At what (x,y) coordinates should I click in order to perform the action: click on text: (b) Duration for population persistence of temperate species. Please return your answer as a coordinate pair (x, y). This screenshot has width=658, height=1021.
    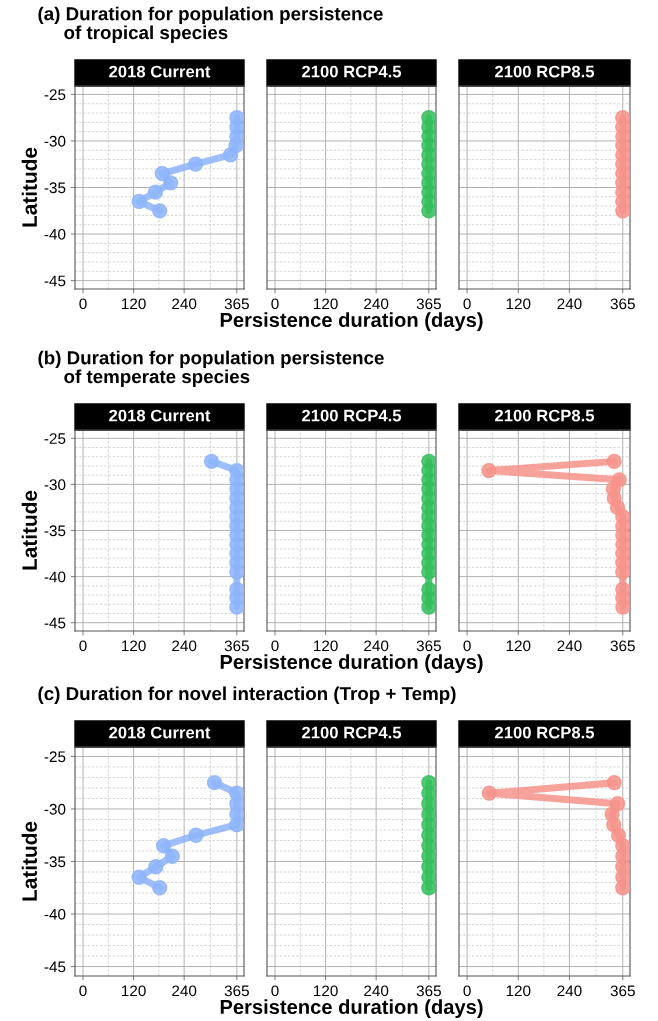
    Looking at the image, I should click on (211, 368).